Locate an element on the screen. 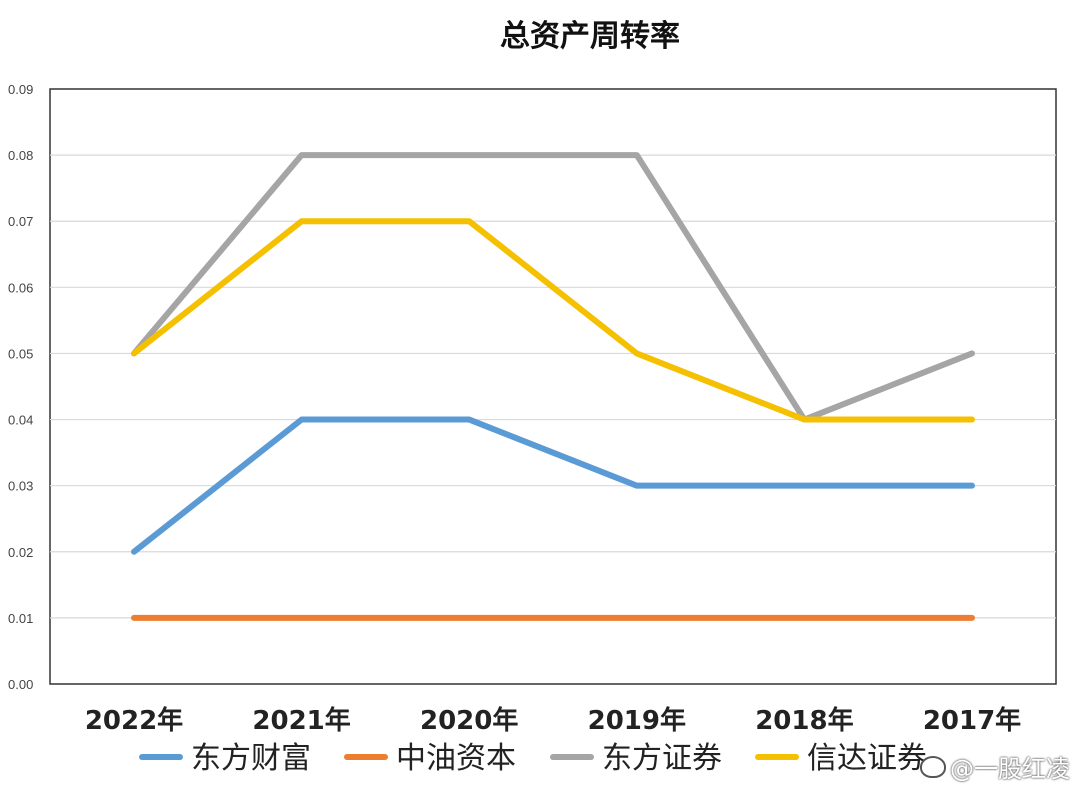  x-tick-label: 2018年 is located at coordinates (804, 720).